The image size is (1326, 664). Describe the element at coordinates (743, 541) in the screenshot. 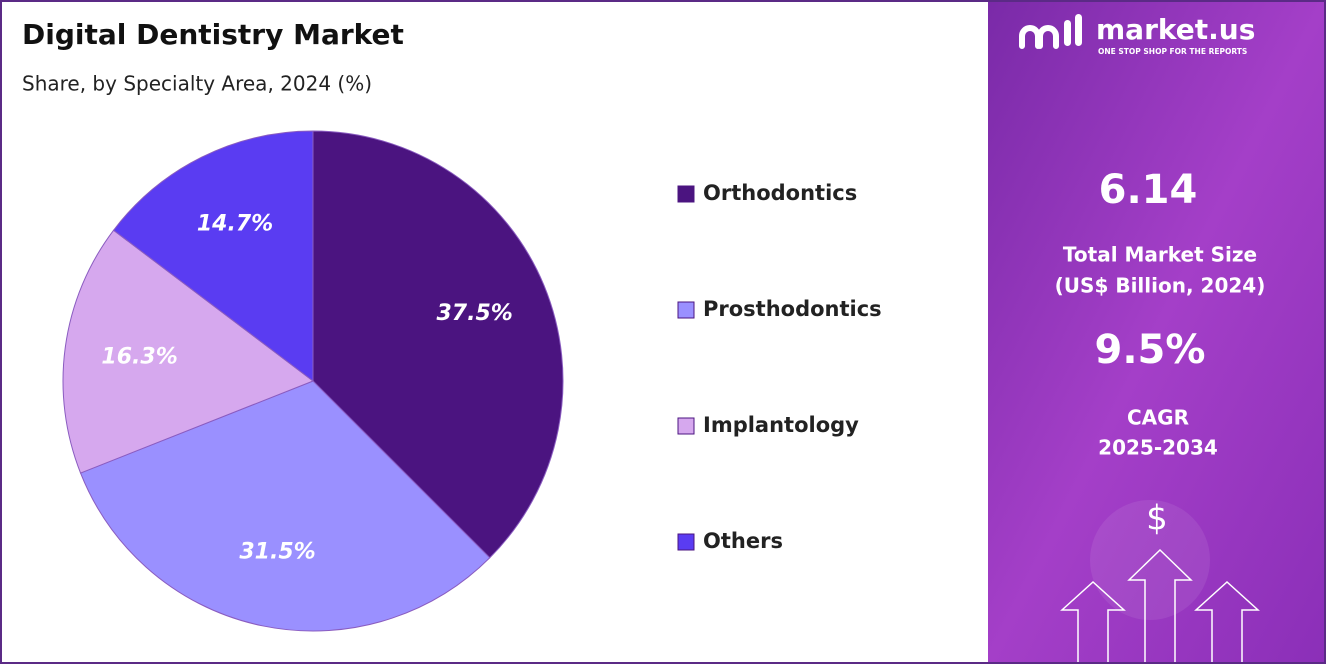

I see `legend-label: Others` at that location.